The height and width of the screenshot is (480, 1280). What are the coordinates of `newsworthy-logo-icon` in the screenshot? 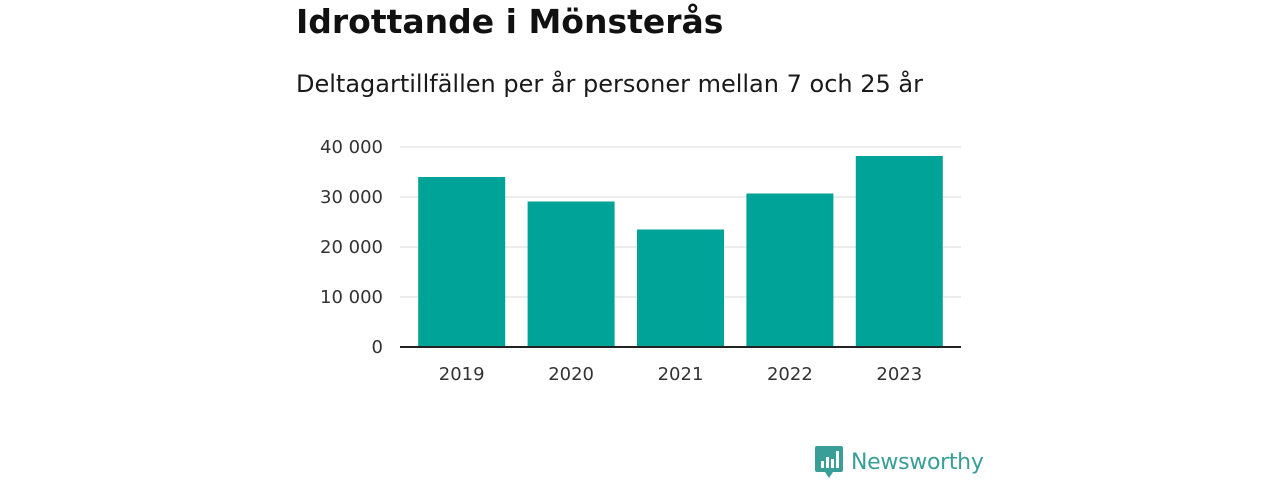 It's located at (829, 462).